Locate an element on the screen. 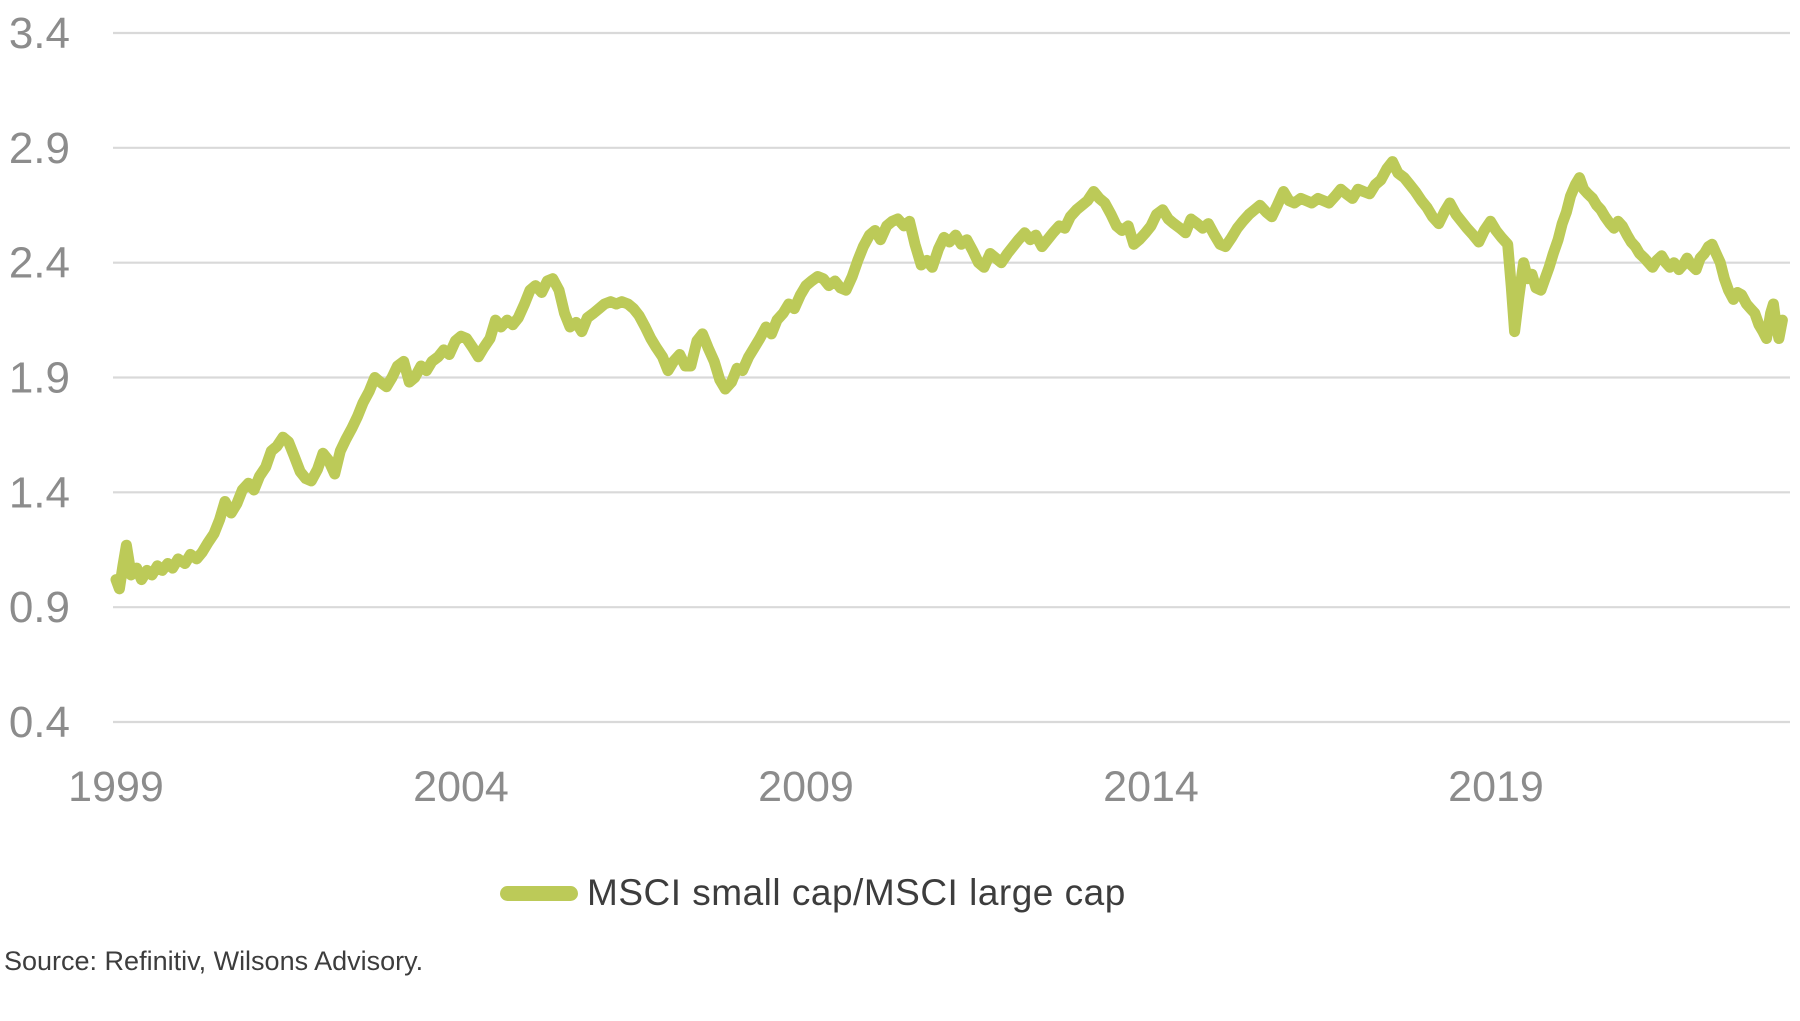 This screenshot has width=1800, height=1021. x-axis-tick-label: 2004 is located at coordinates (461, 787).